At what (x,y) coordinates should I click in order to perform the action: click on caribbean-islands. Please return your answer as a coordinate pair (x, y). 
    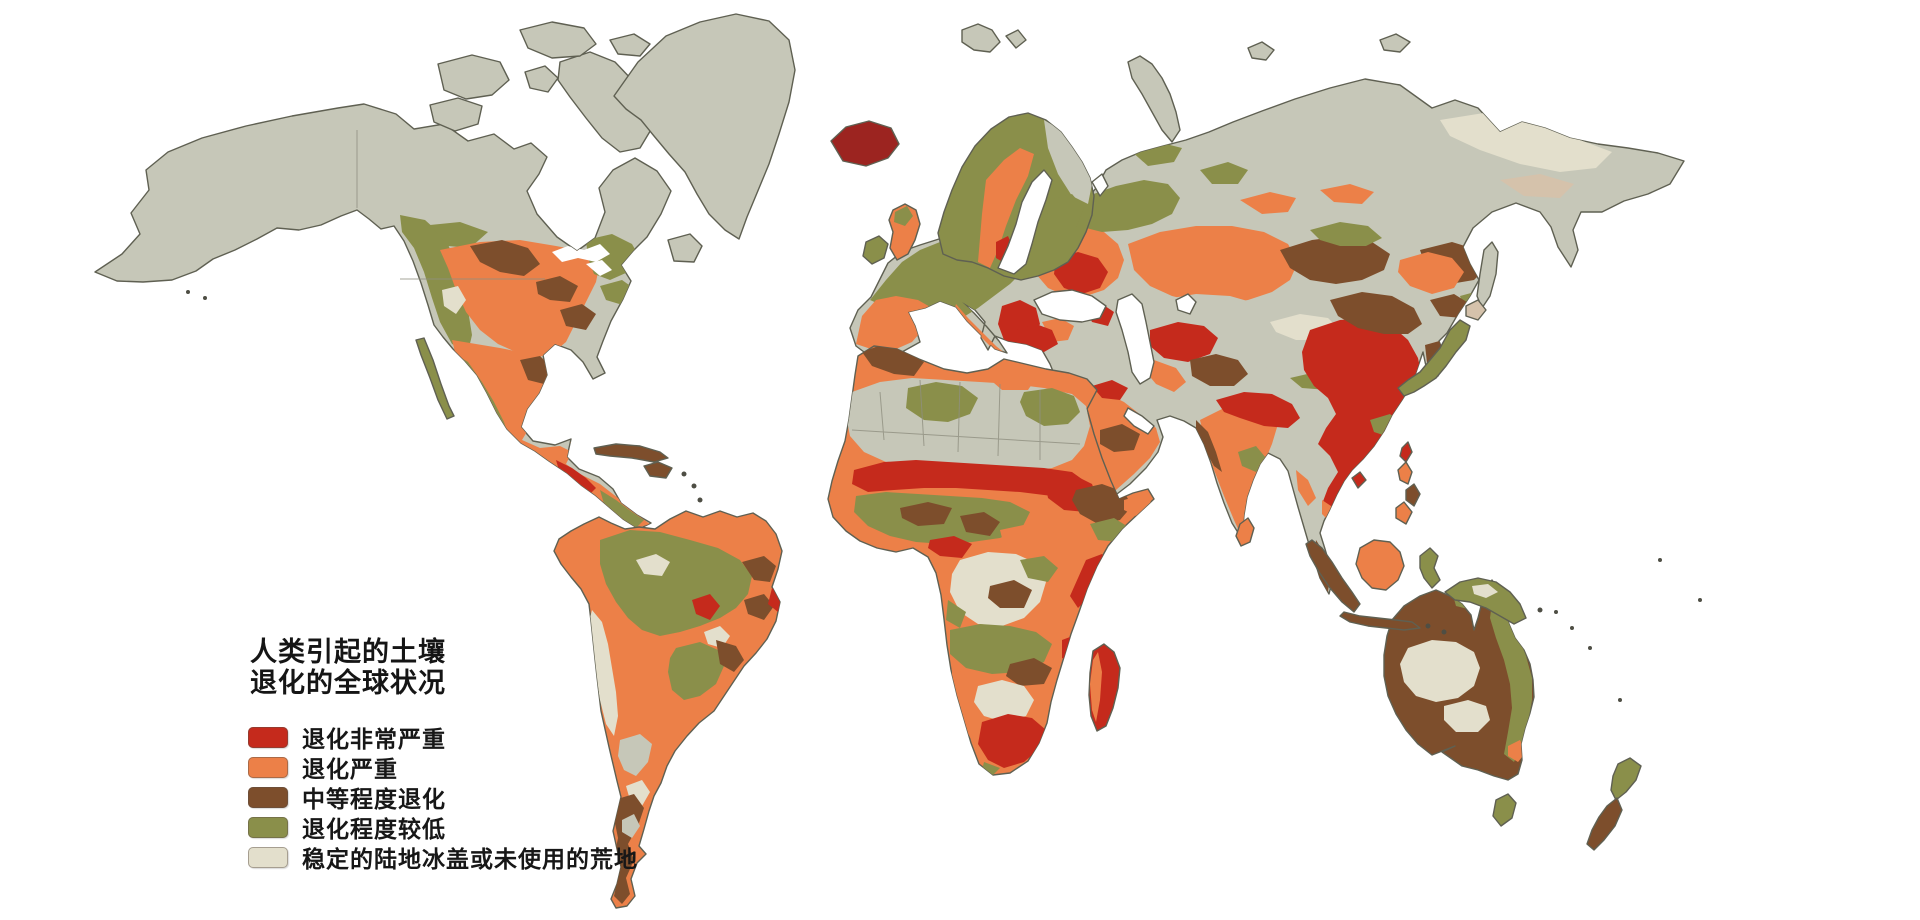
    Looking at the image, I should click on (648, 473).